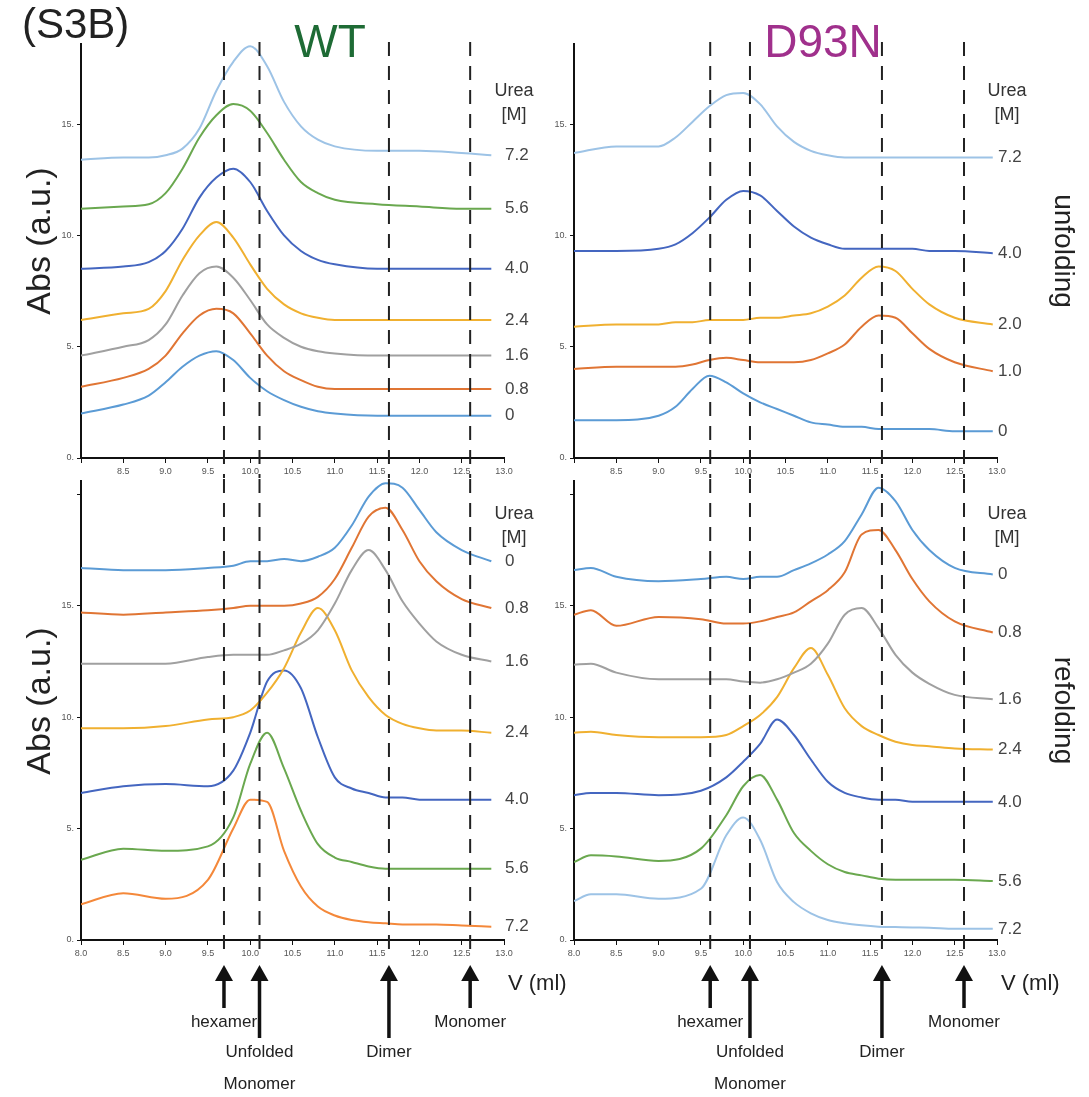 This screenshot has width=1089, height=1097. What do you see at coordinates (750, 1067) in the screenshot?
I see `text: Unfolded Monomer` at bounding box center [750, 1067].